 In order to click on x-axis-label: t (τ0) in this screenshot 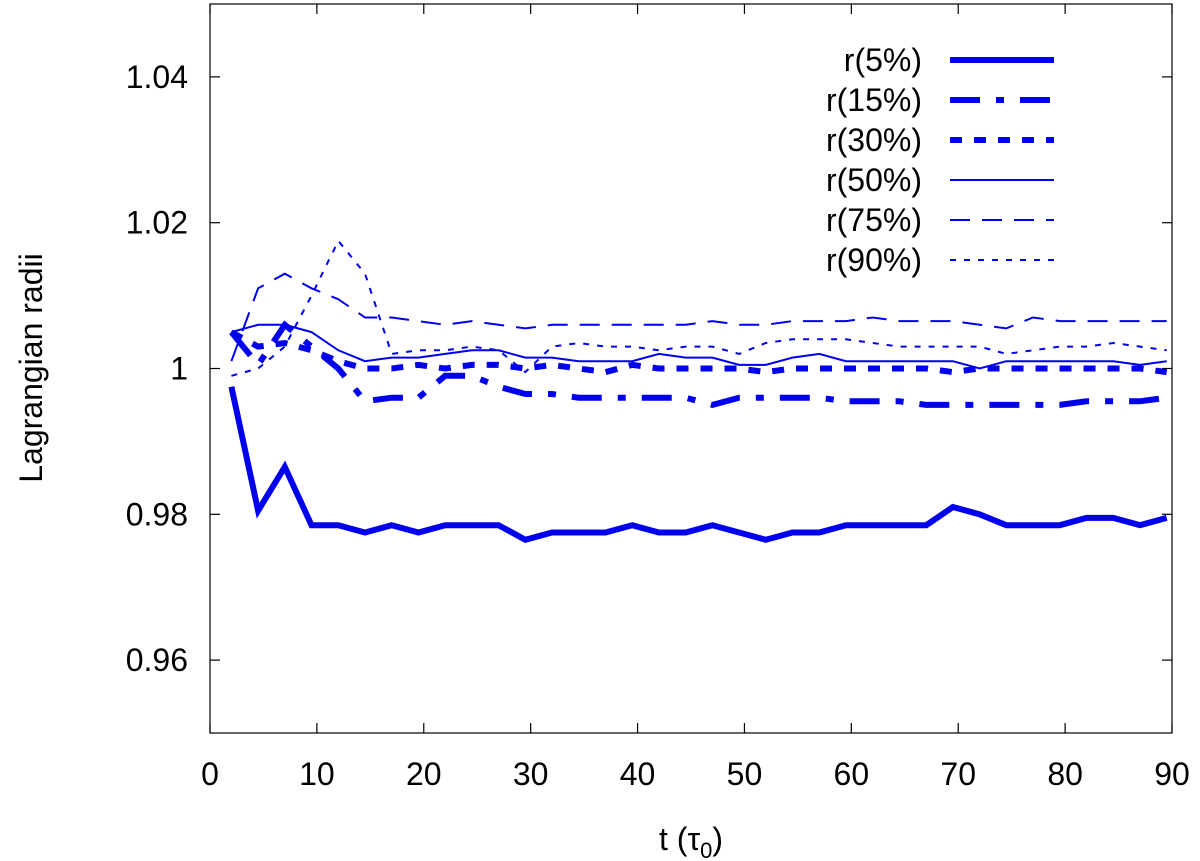, I will do `click(691, 841)`.